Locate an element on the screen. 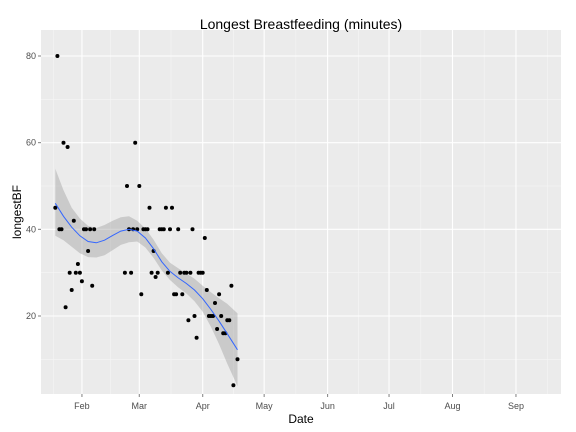  y-tick-label: 20 is located at coordinates (31, 316).